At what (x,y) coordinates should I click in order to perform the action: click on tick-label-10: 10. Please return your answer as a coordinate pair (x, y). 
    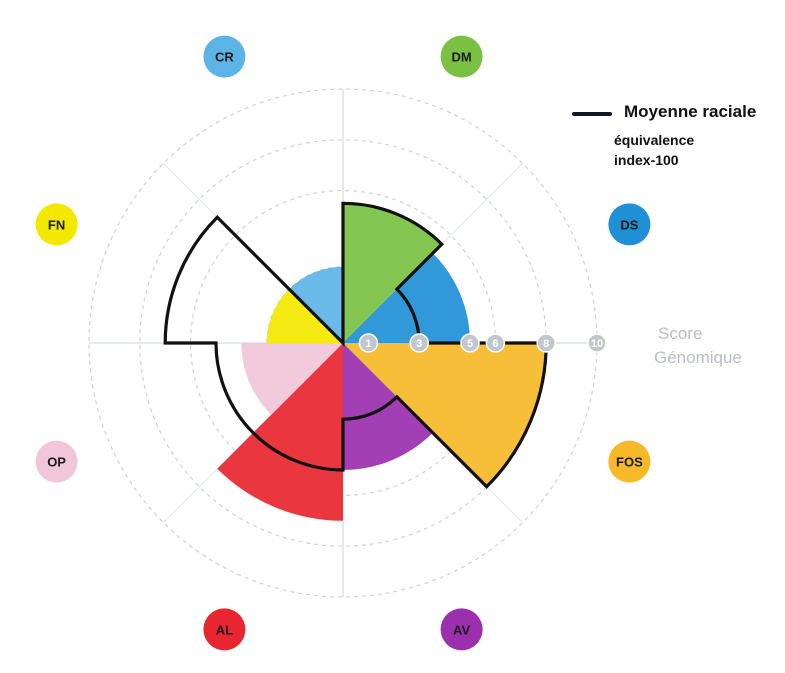
    Looking at the image, I should click on (597, 344).